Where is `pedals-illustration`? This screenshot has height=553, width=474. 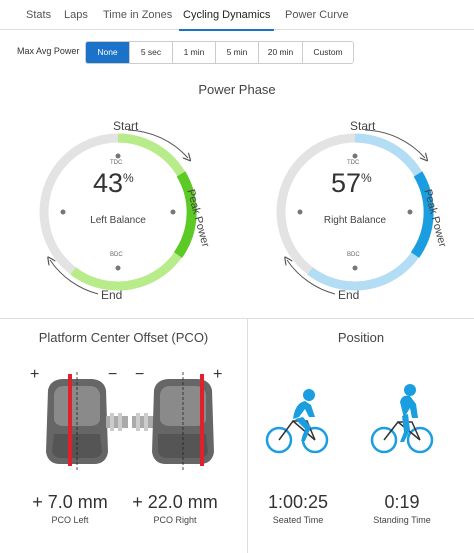 pedals-illustration is located at coordinates (130, 422).